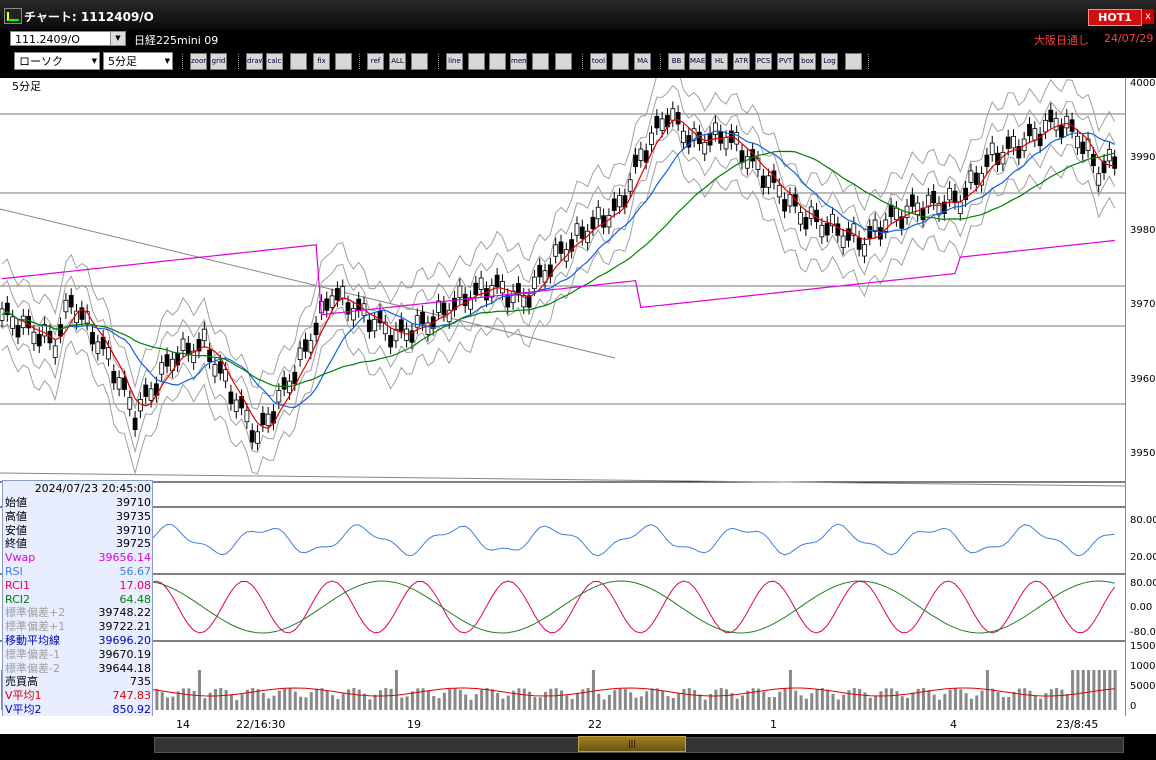 Image resolution: width=1156 pixels, height=760 pixels. What do you see at coordinates (719, 61) in the screenshot?
I see `toolbar-hl-button: HL` at bounding box center [719, 61].